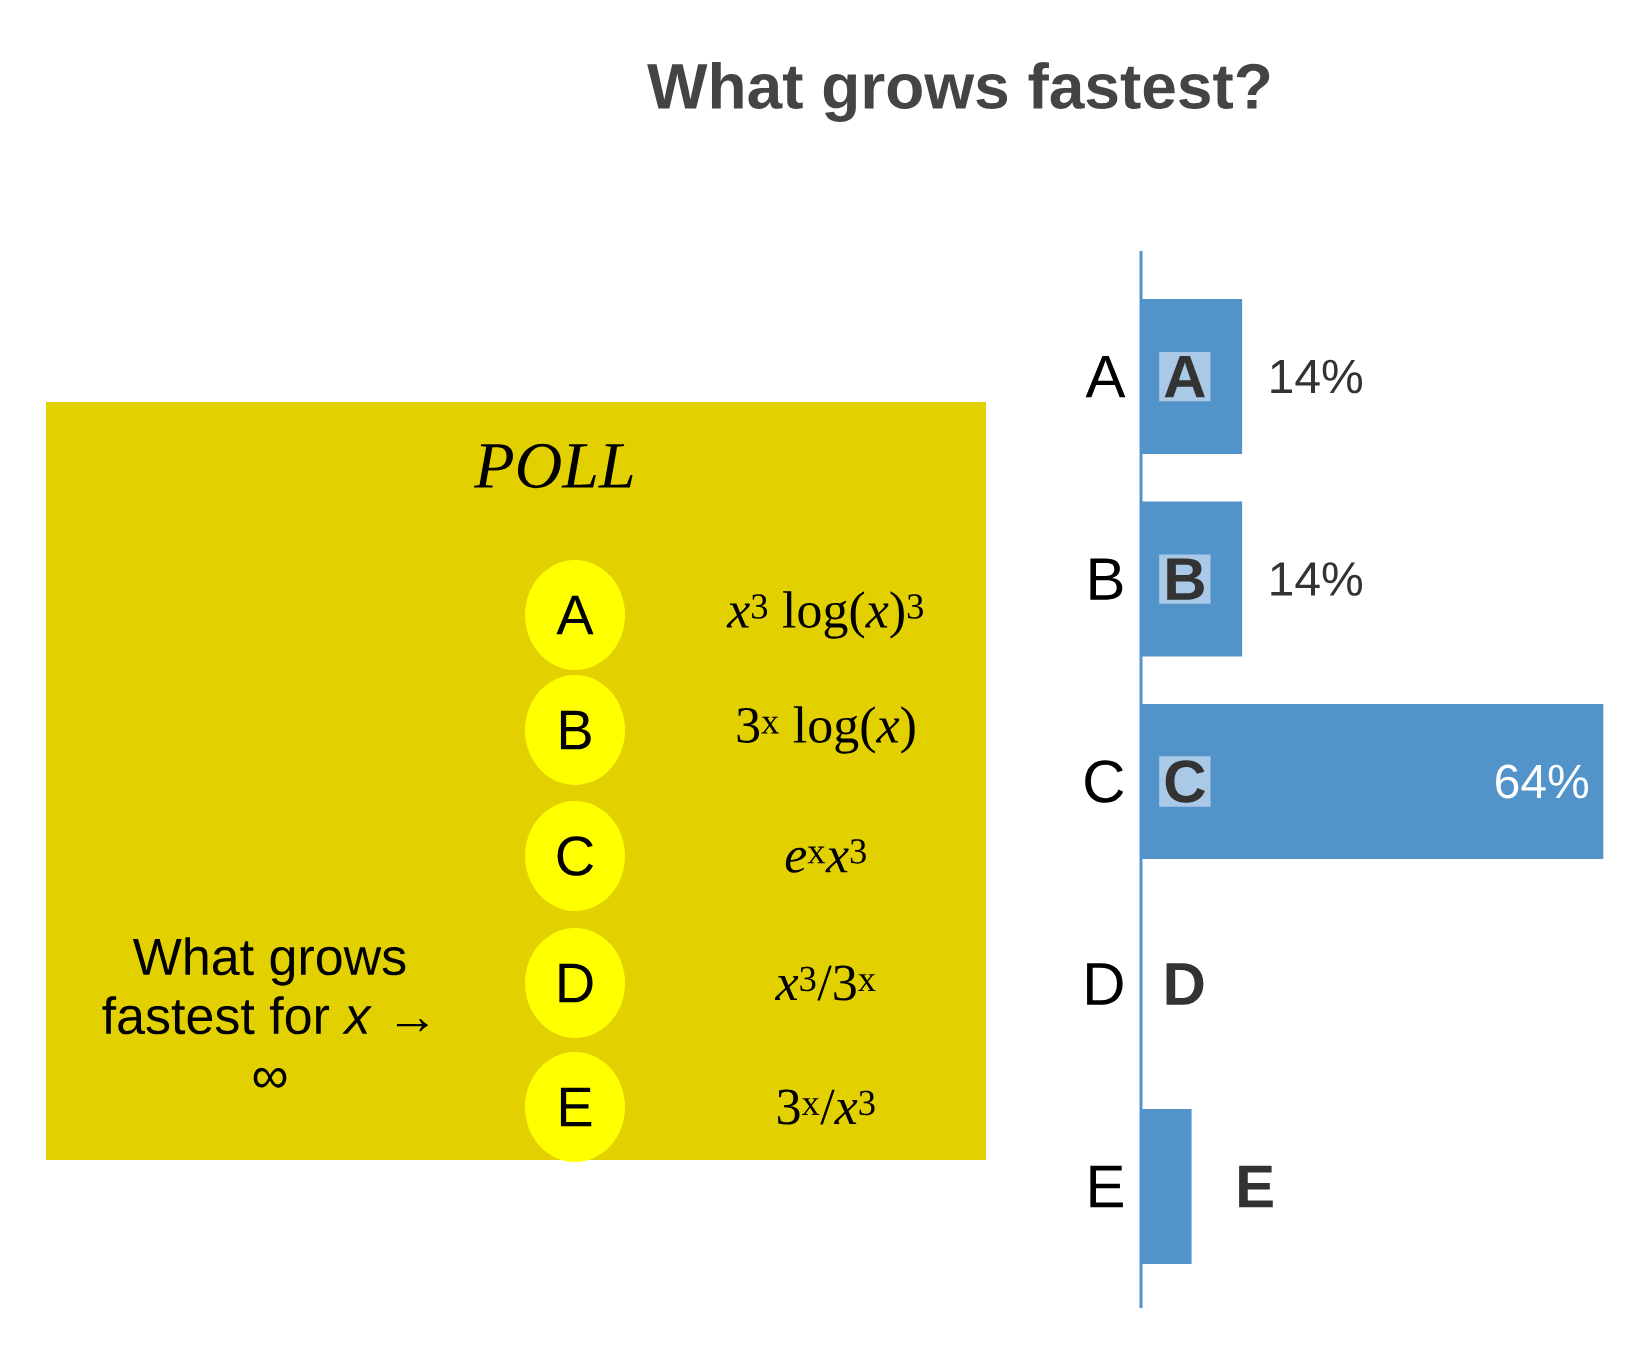 The width and height of the screenshot is (1641, 1359). What do you see at coordinates (553, 466) in the screenshot?
I see `text: POLL` at bounding box center [553, 466].